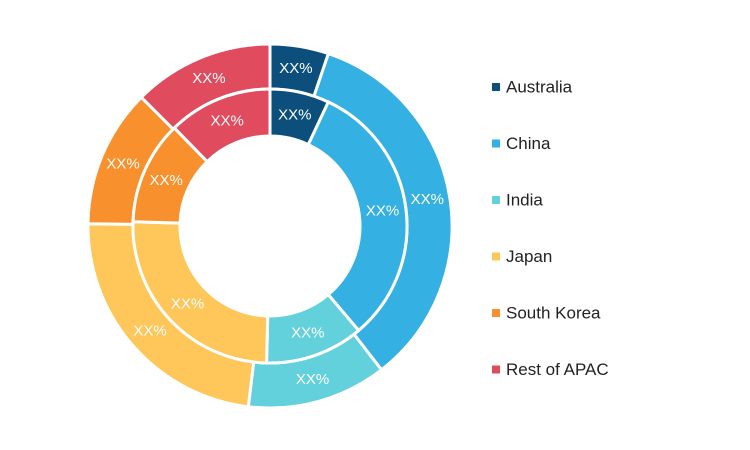  What do you see at coordinates (382, 211) in the screenshot?
I see `inner-slice-label-china: XX%` at bounding box center [382, 211].